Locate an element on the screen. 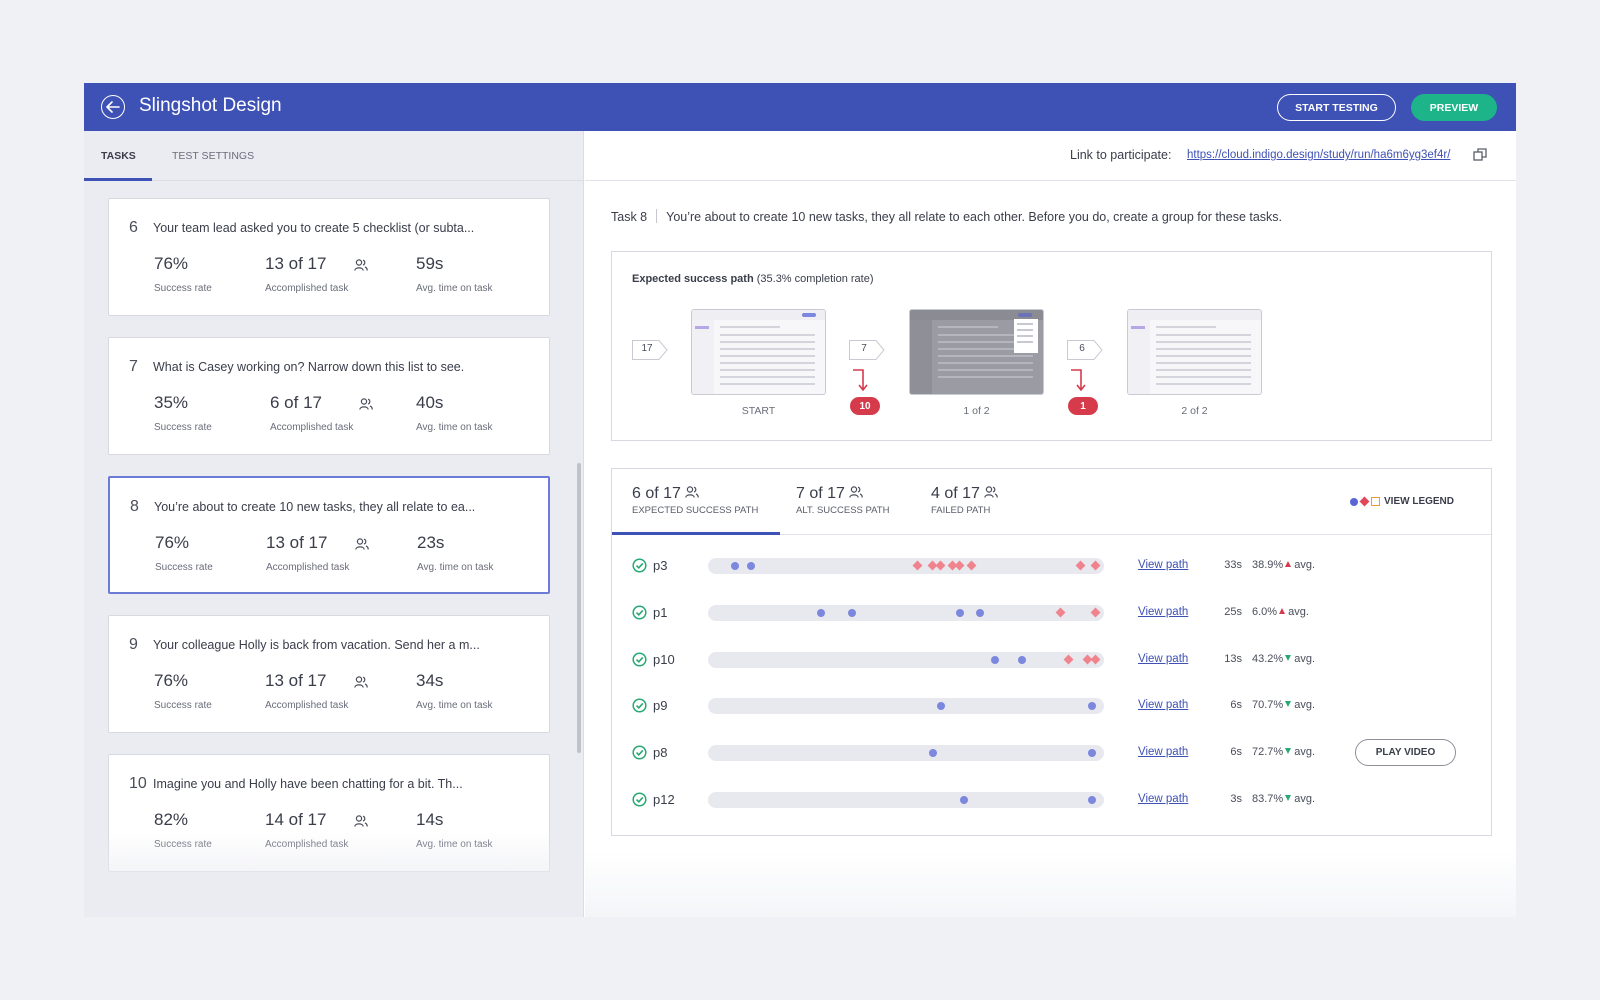  completion-rate: (35.3% completion rate) is located at coordinates (815, 279).